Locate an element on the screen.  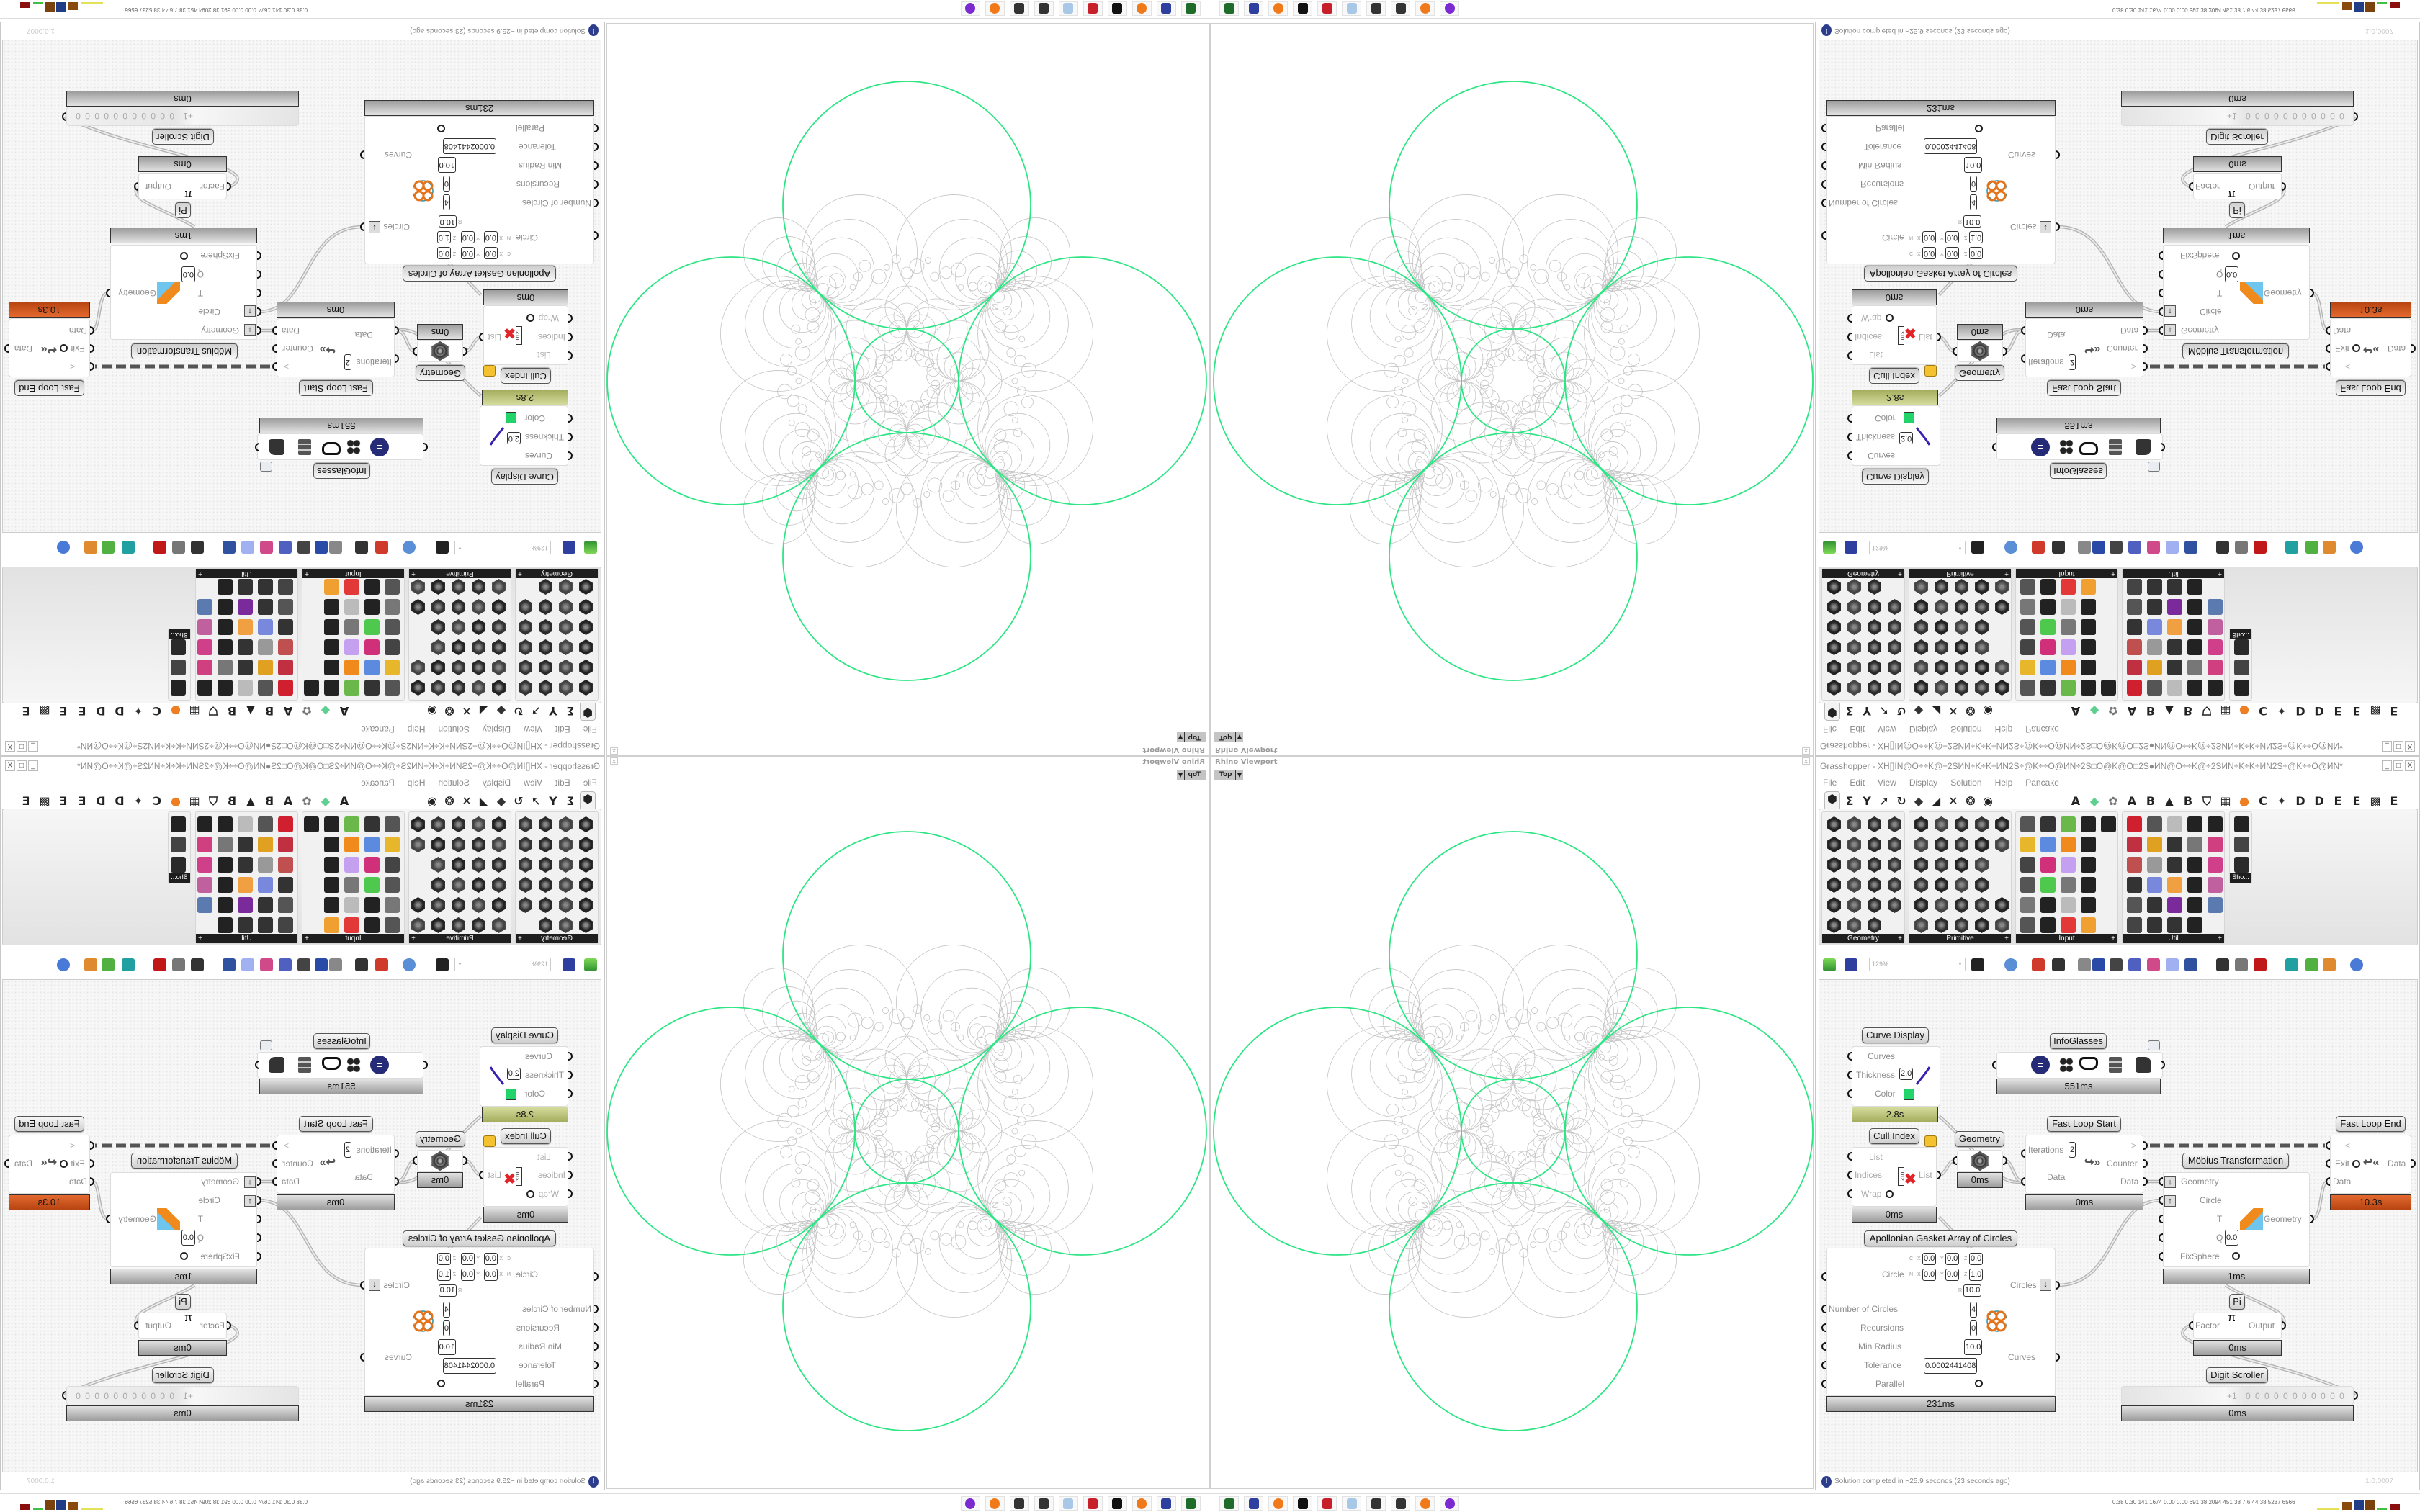
toggle-parallel is located at coordinates (441, 1383).